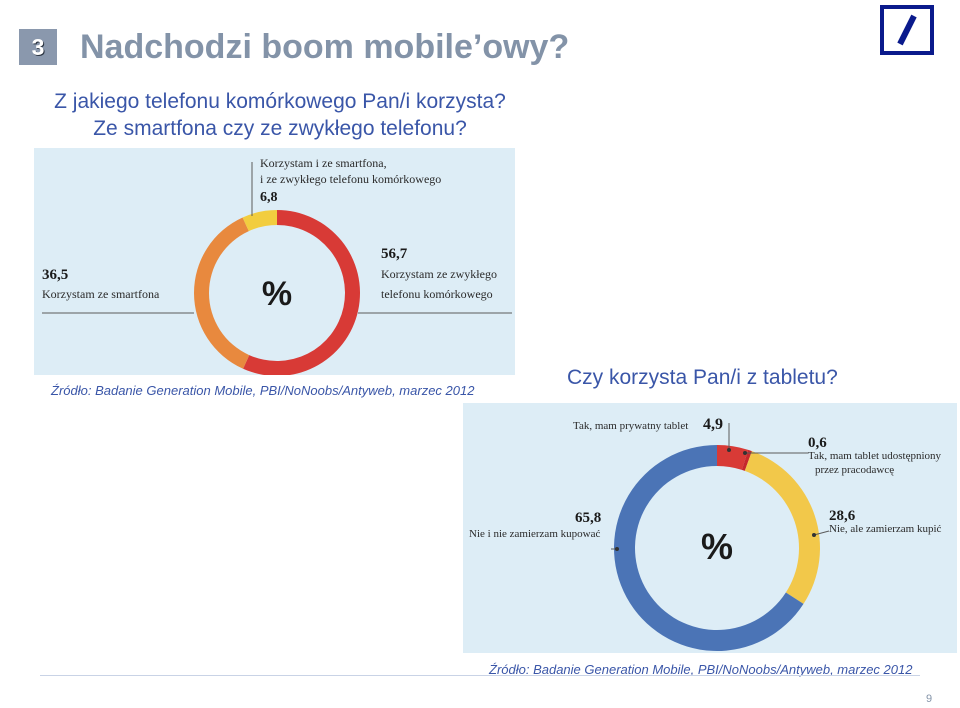 Image resolution: width=960 pixels, height=708 pixels. What do you see at coordinates (929, 699) in the screenshot?
I see `page-number: 9` at bounding box center [929, 699].